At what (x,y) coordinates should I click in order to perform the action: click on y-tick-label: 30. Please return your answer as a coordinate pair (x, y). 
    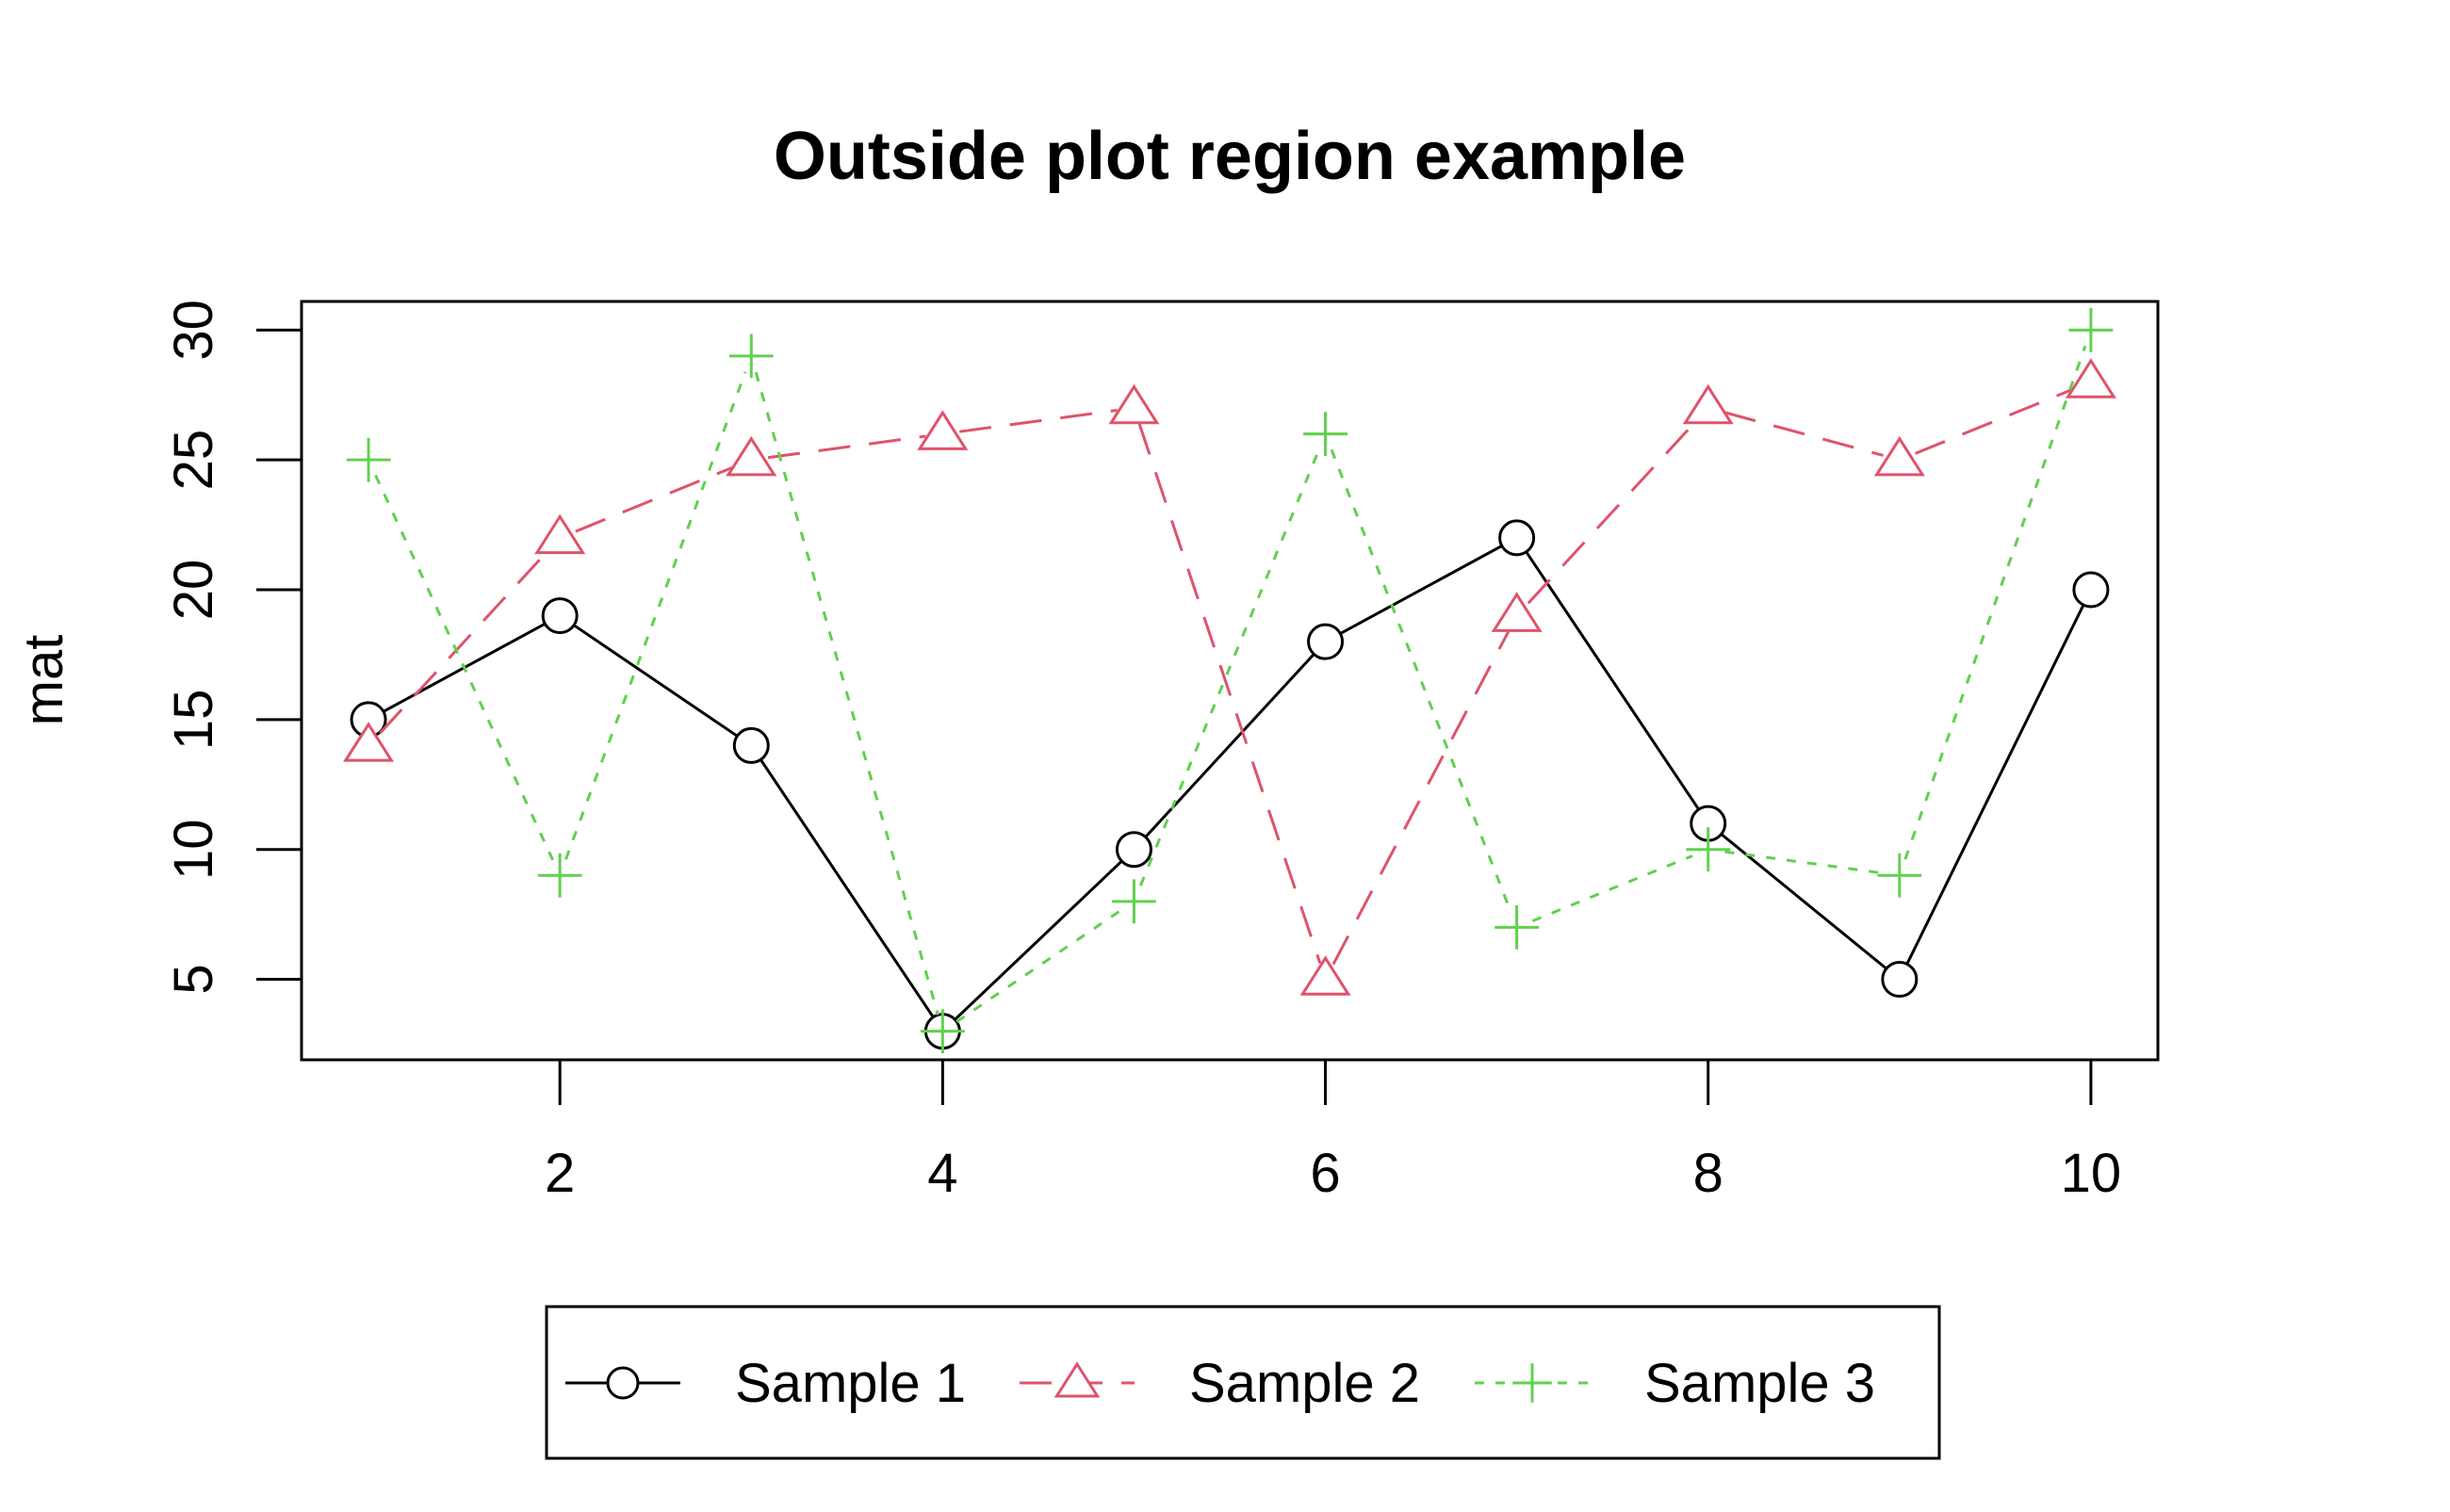
    Looking at the image, I should click on (193, 330).